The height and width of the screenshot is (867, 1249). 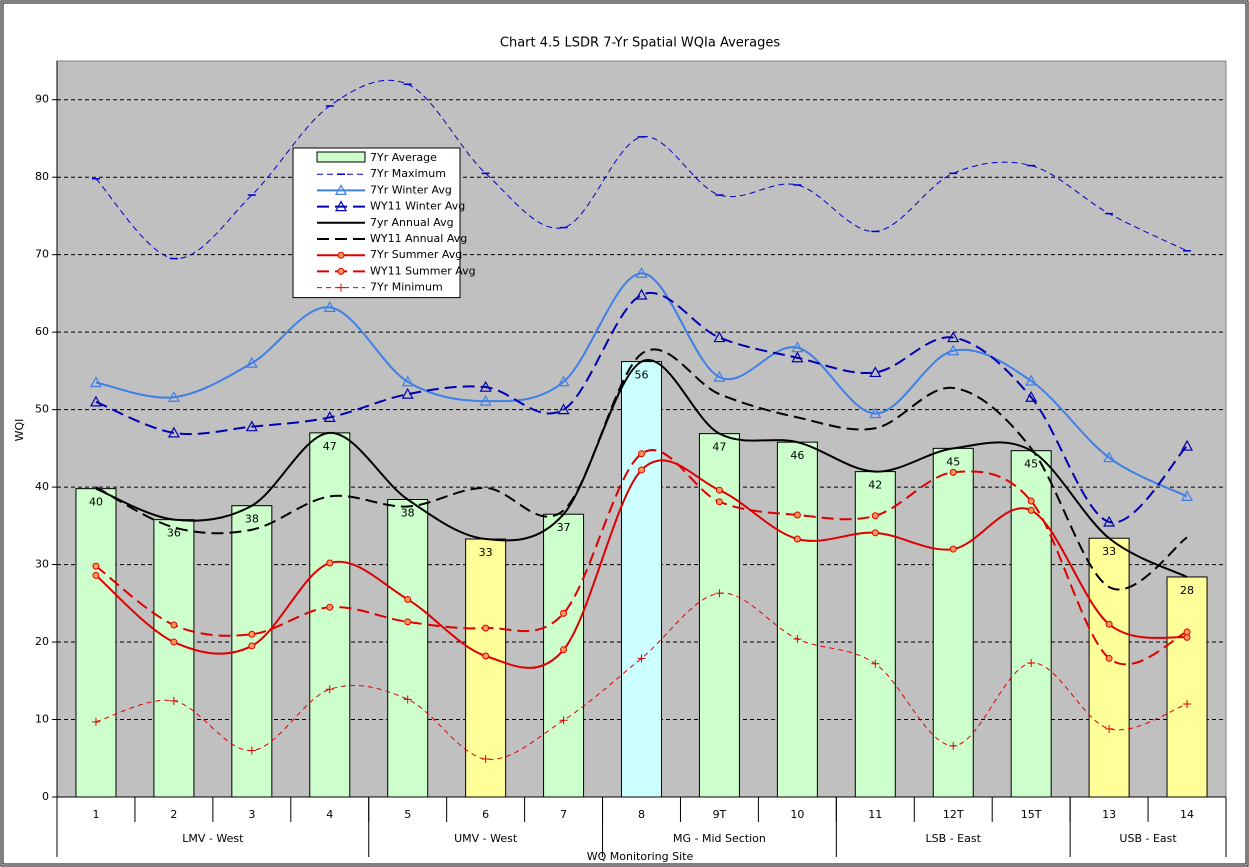 I want to click on y-tick-label: 40, so click(x=42, y=486).